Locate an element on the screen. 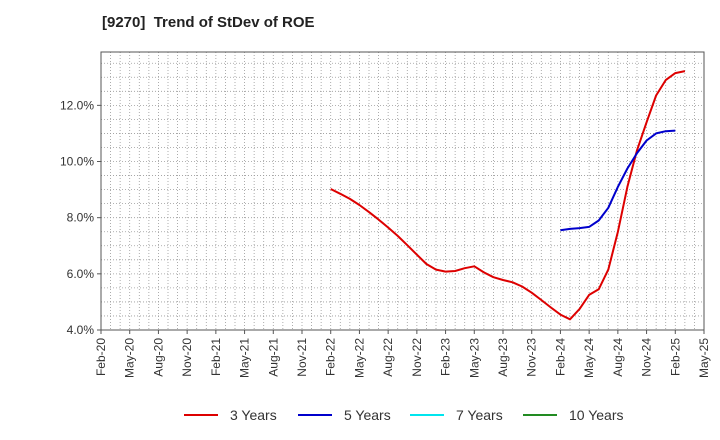  legend-item: 3 Years is located at coordinates (230, 415).